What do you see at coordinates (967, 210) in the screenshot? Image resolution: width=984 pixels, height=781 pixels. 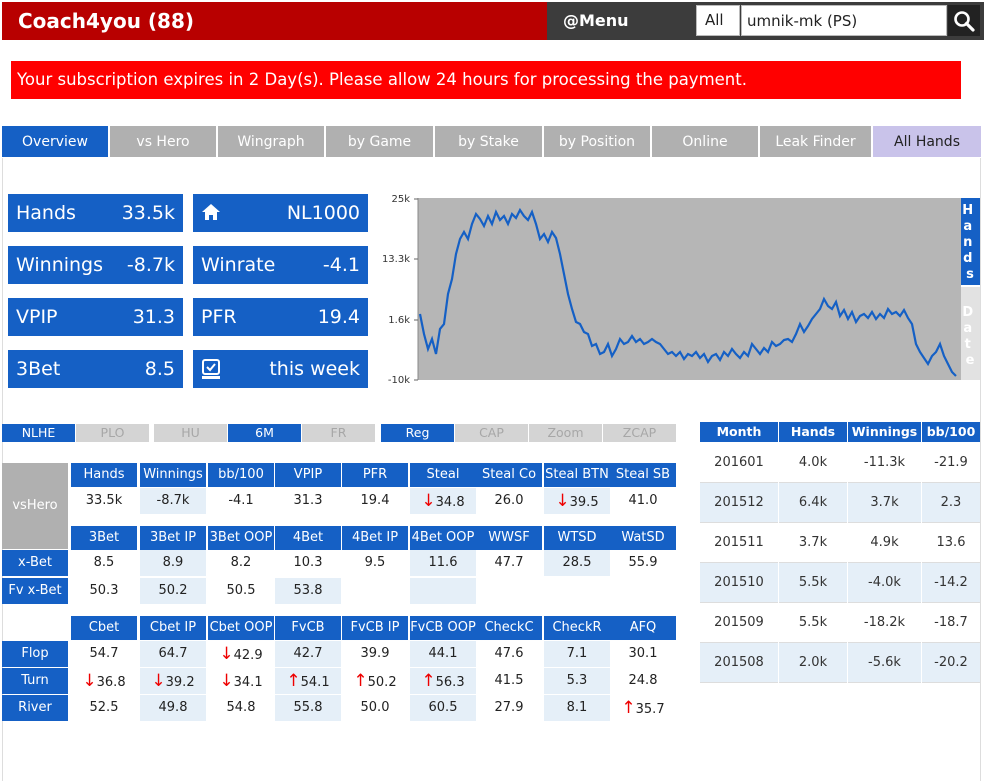 I see `toggle-char: H` at bounding box center [967, 210].